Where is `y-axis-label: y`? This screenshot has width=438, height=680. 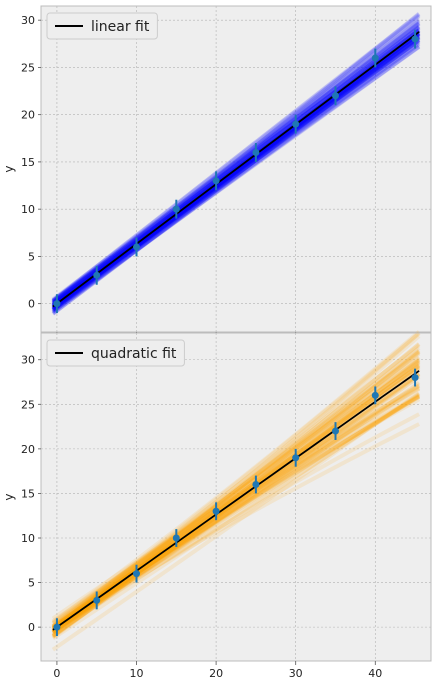 y-axis-label: y is located at coordinates (9, 496).